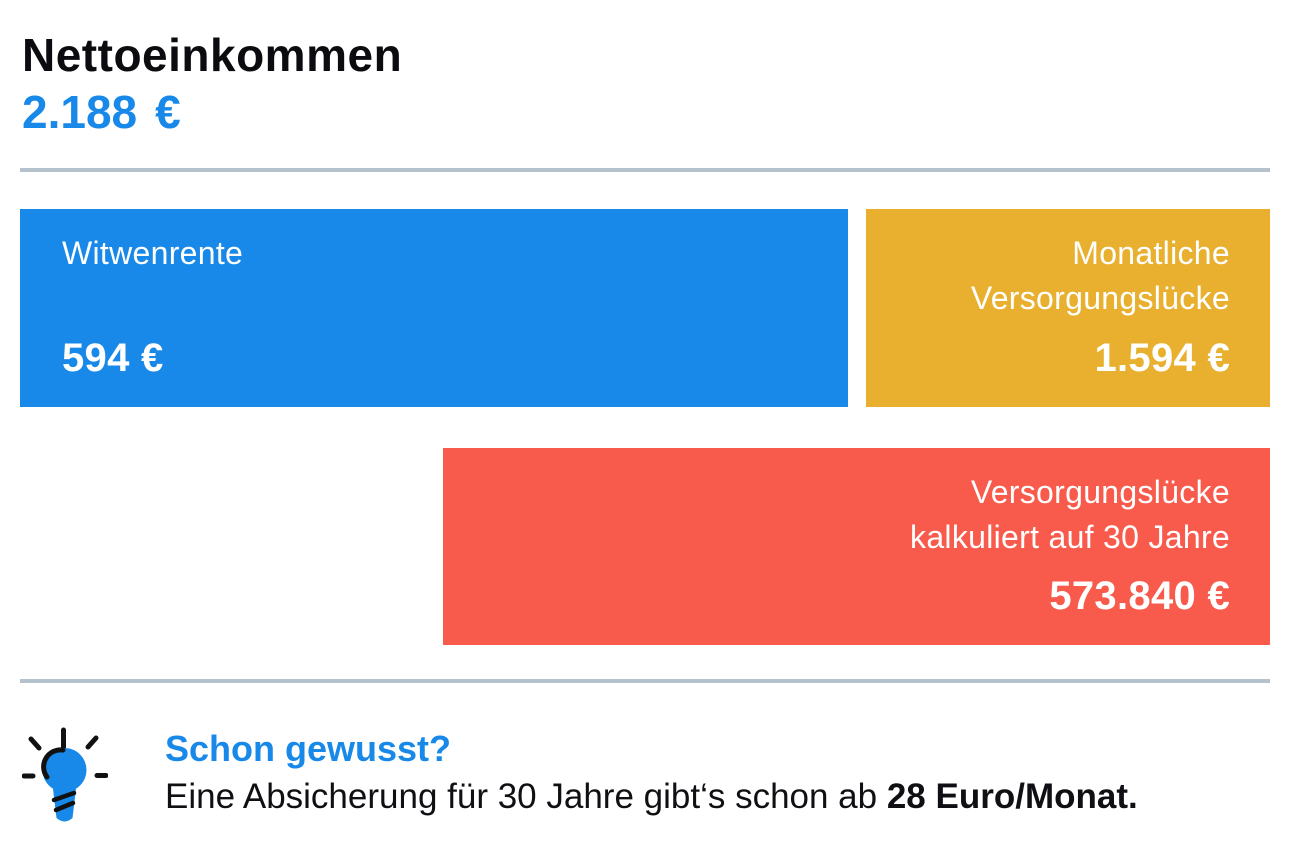 This screenshot has height=860, width=1290. Describe the element at coordinates (212, 55) in the screenshot. I see `page-title: Nettoeinkommen` at that location.